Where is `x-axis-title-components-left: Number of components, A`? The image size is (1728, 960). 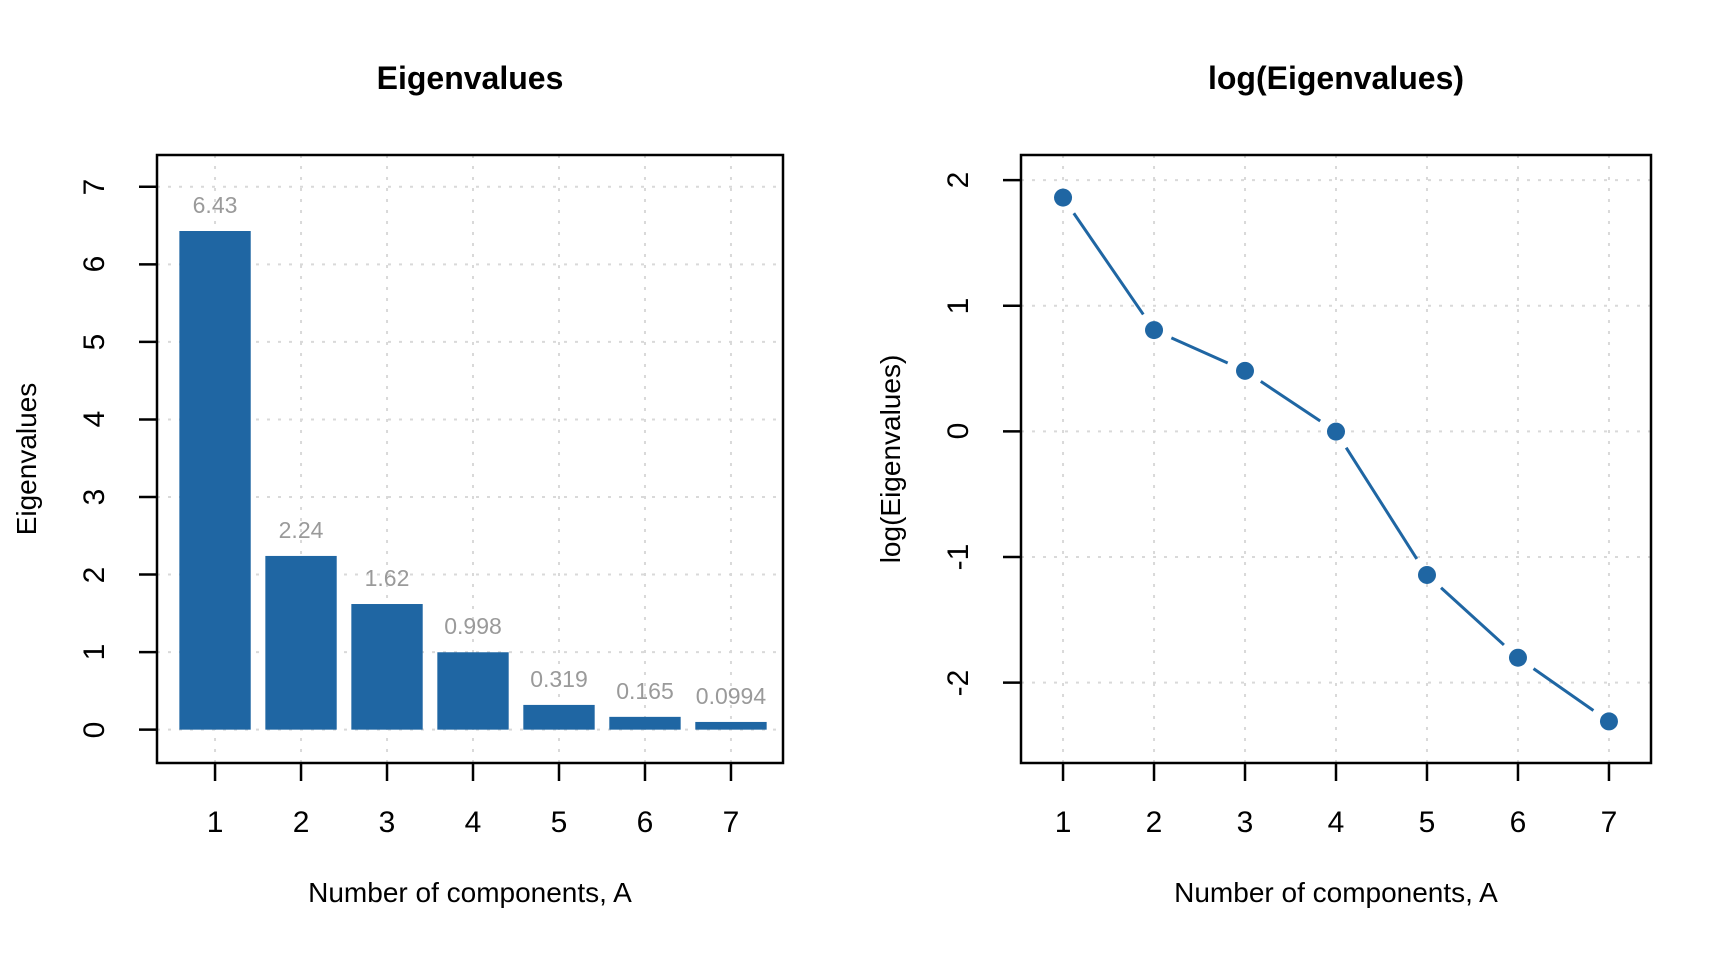 x-axis-title-components-left: Number of components, A is located at coordinates (470, 892).